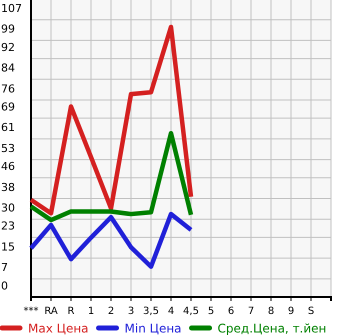 This screenshot has width=345, height=335. What do you see at coordinates (231, 312) in the screenshot?
I see `x-tick-label: 6` at bounding box center [231, 312].